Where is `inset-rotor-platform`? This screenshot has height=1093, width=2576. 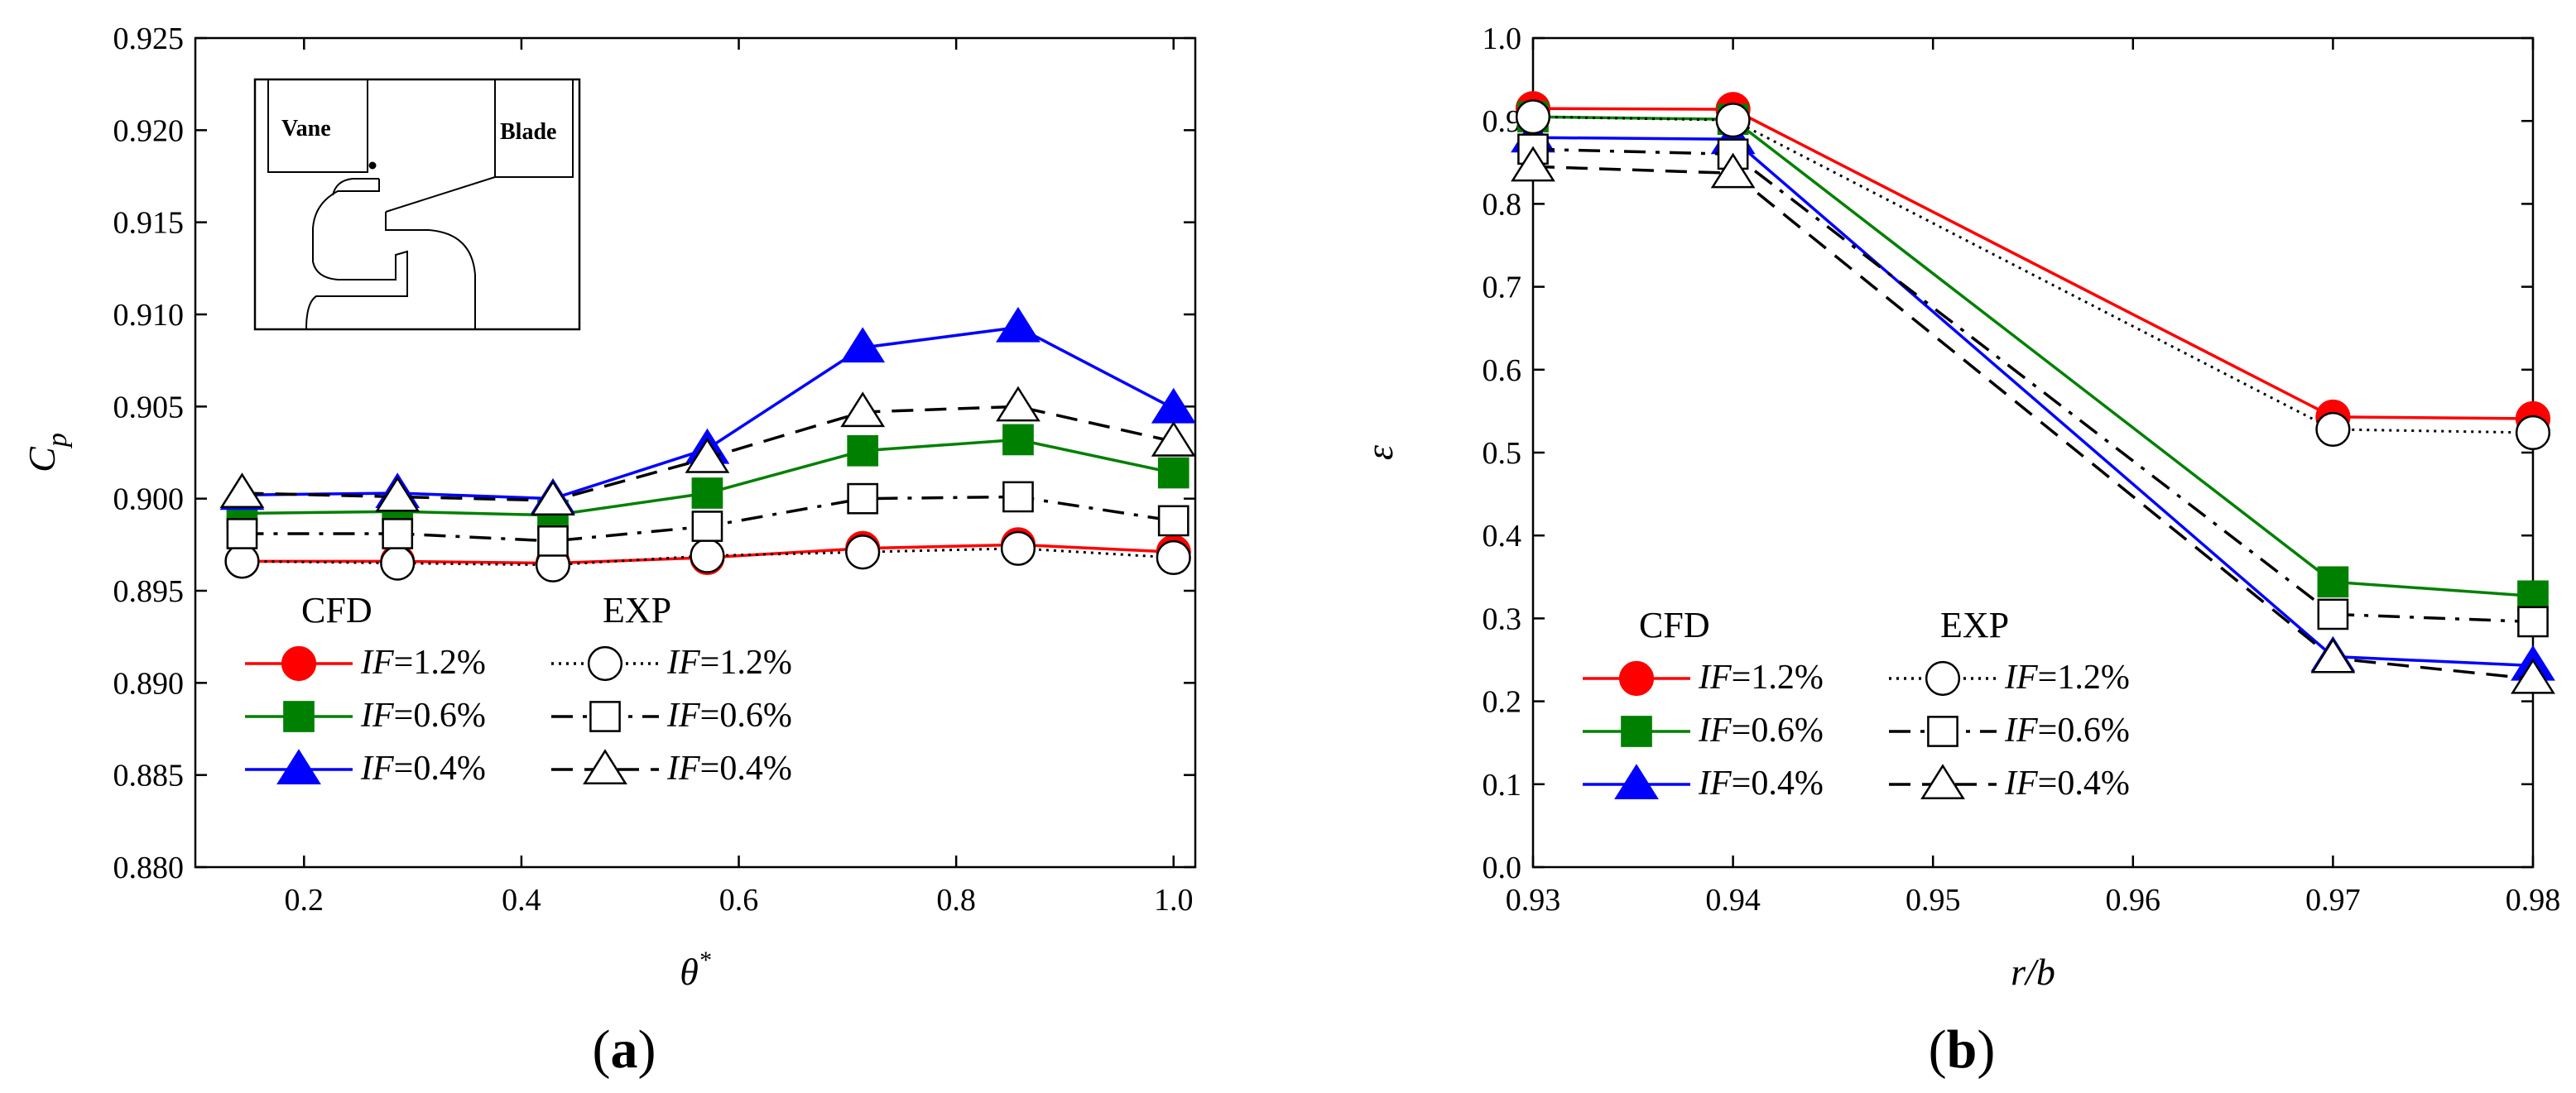
inset-rotor-platform is located at coordinates (440, 253).